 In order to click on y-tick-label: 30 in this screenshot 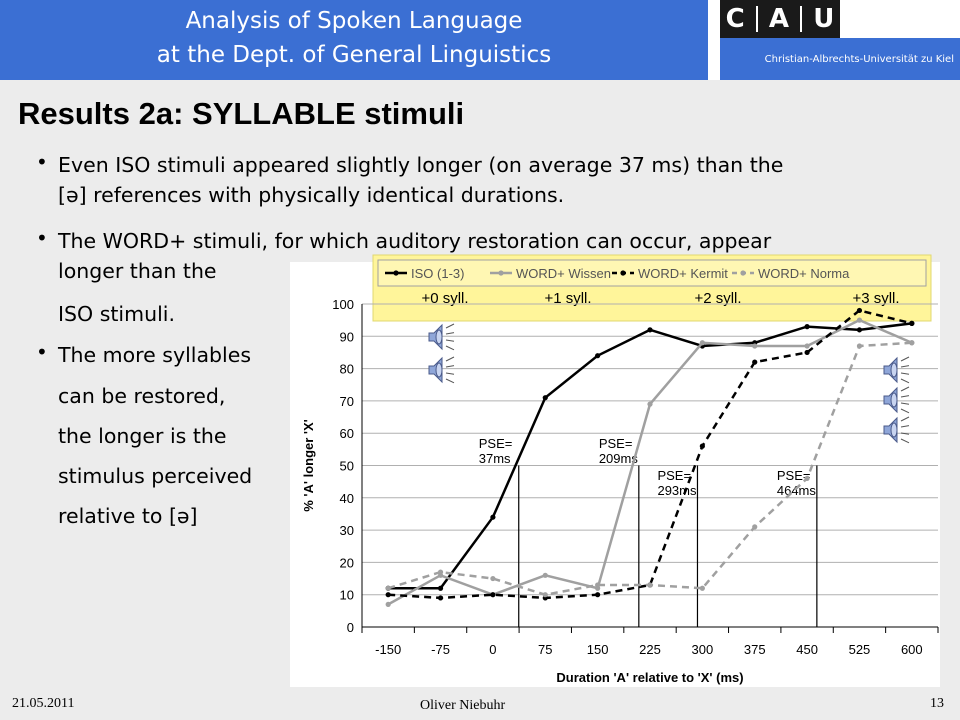, I will do `click(347, 530)`.